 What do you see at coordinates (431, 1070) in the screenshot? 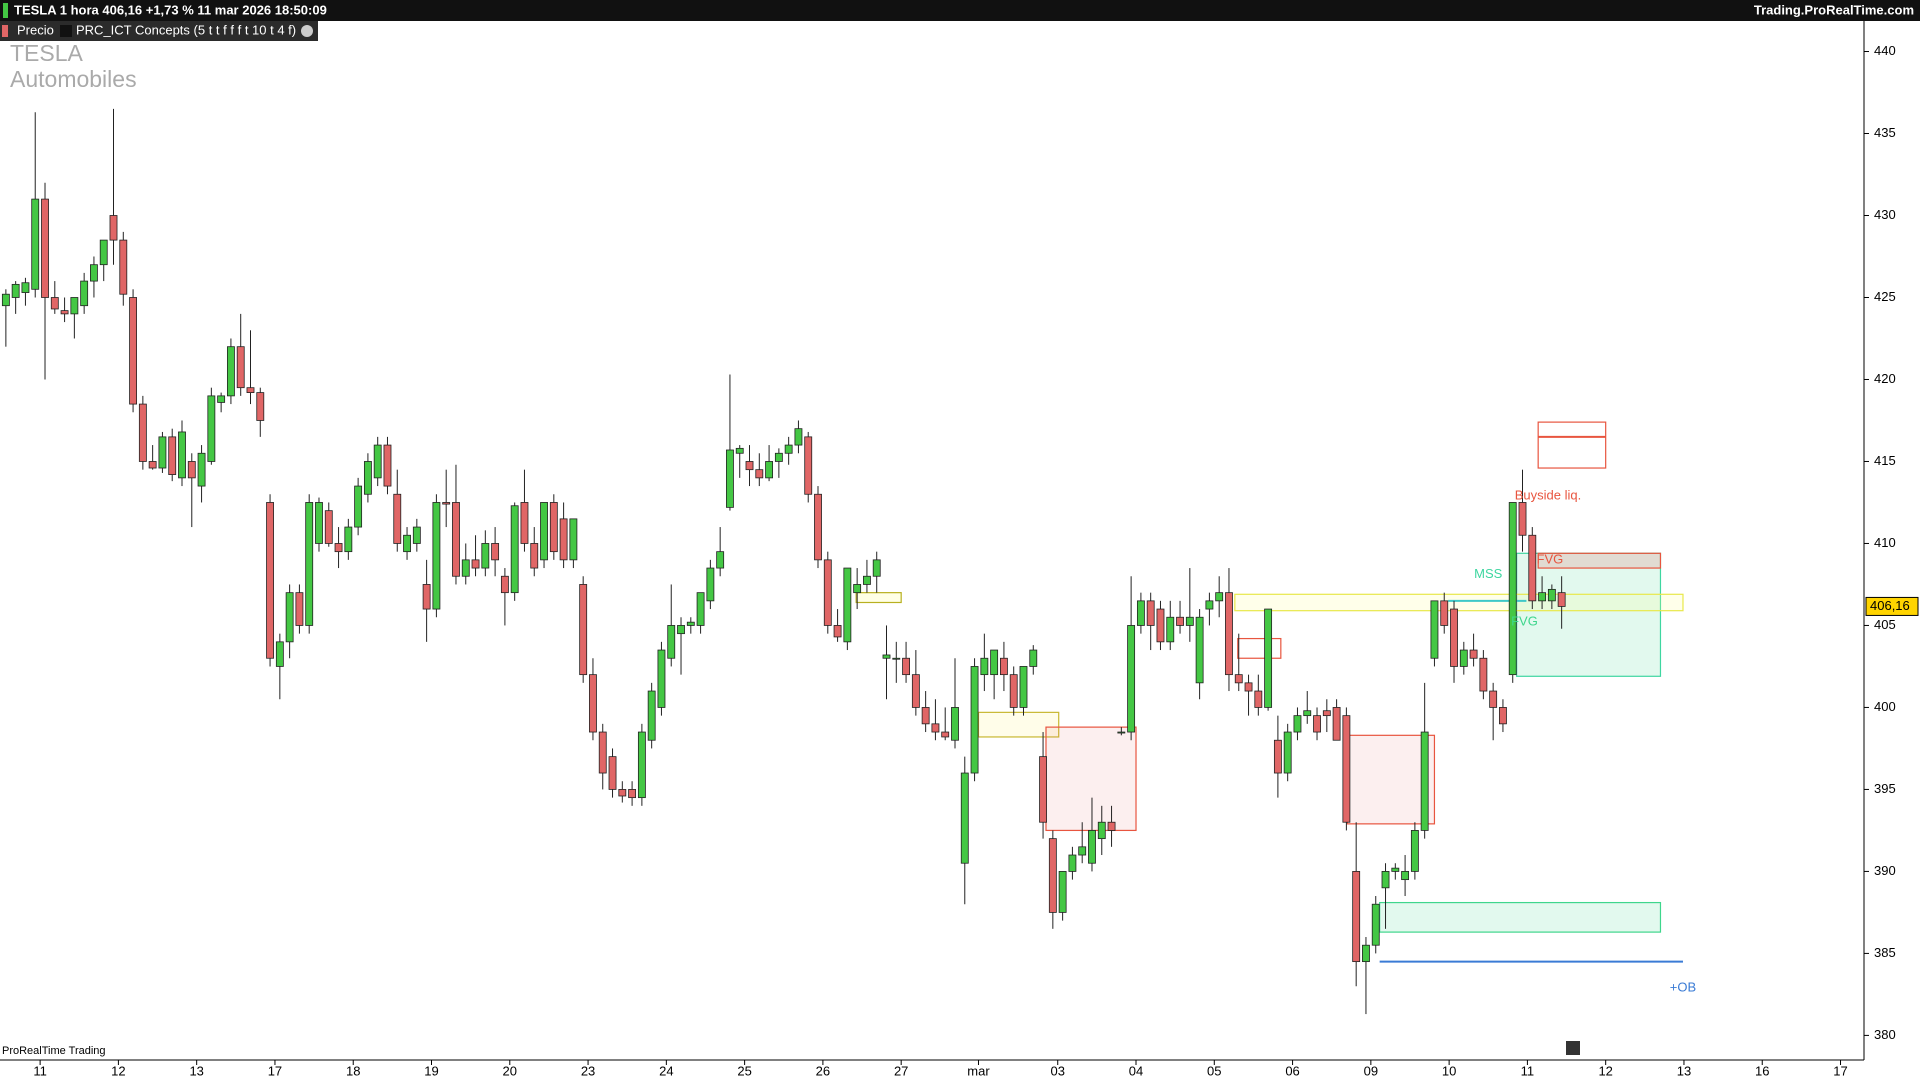
I see `x-tick-label: 19` at bounding box center [431, 1070].